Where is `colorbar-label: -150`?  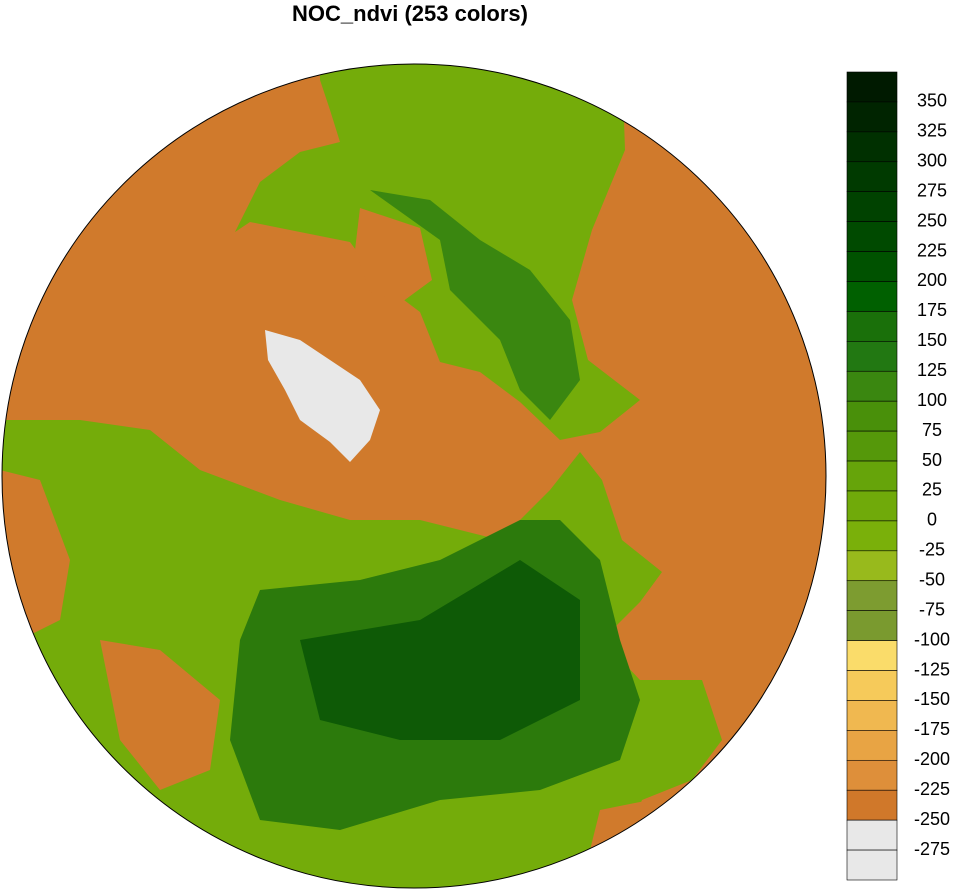
colorbar-label: -150 is located at coordinates (932, 699).